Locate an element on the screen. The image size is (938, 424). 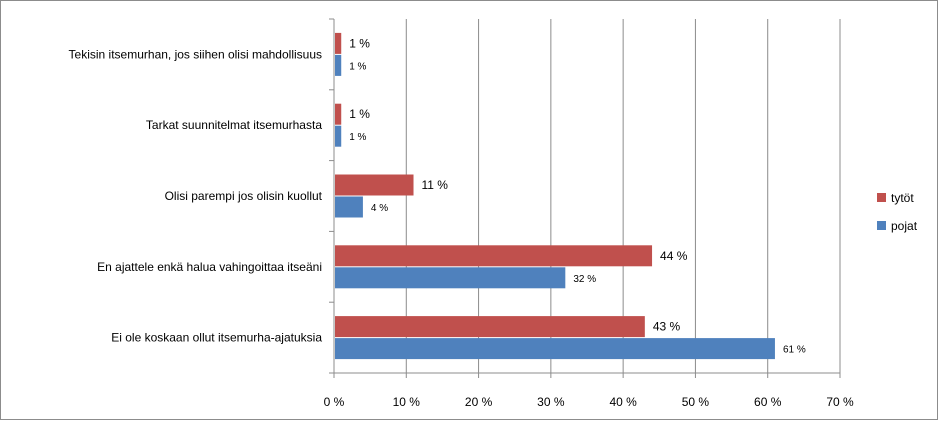
x-tick-label: 70 % is located at coordinates (840, 402).